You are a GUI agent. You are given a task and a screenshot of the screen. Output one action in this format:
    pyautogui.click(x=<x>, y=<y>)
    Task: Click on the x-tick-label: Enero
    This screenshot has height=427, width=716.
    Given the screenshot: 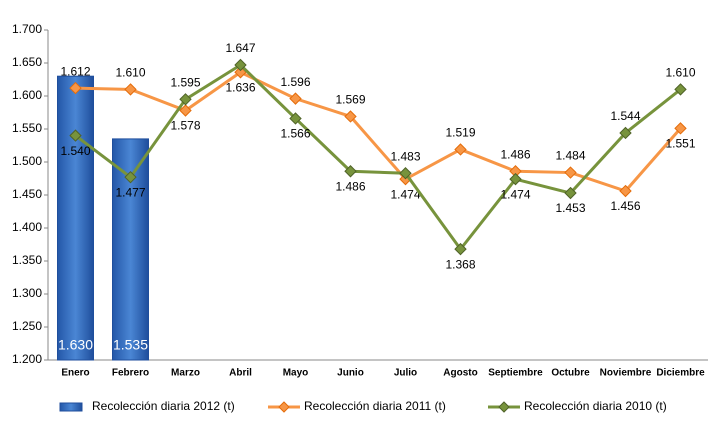 What is the action you would take?
    pyautogui.click(x=75, y=373)
    